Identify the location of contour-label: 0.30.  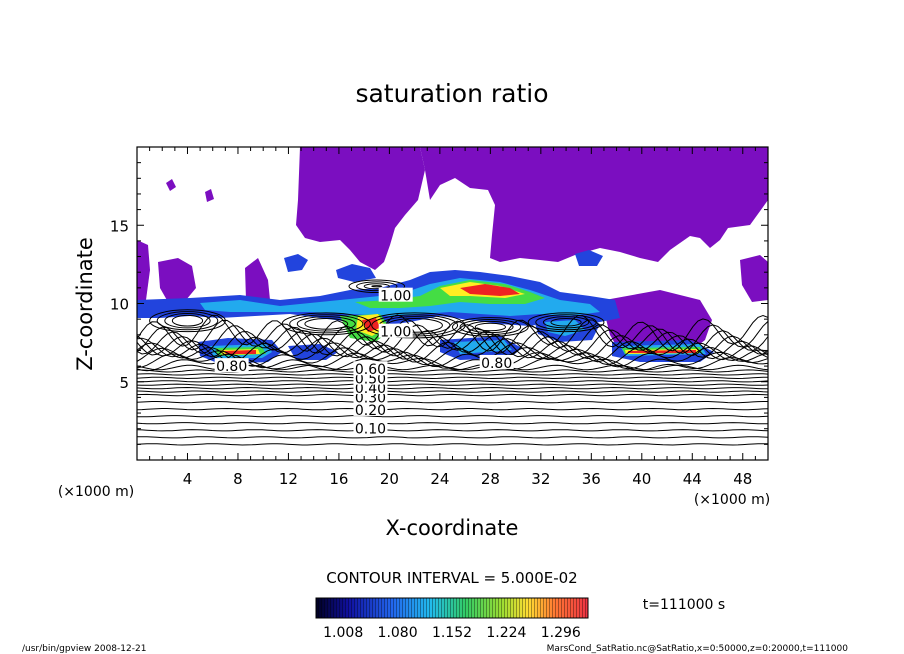
(370, 398).